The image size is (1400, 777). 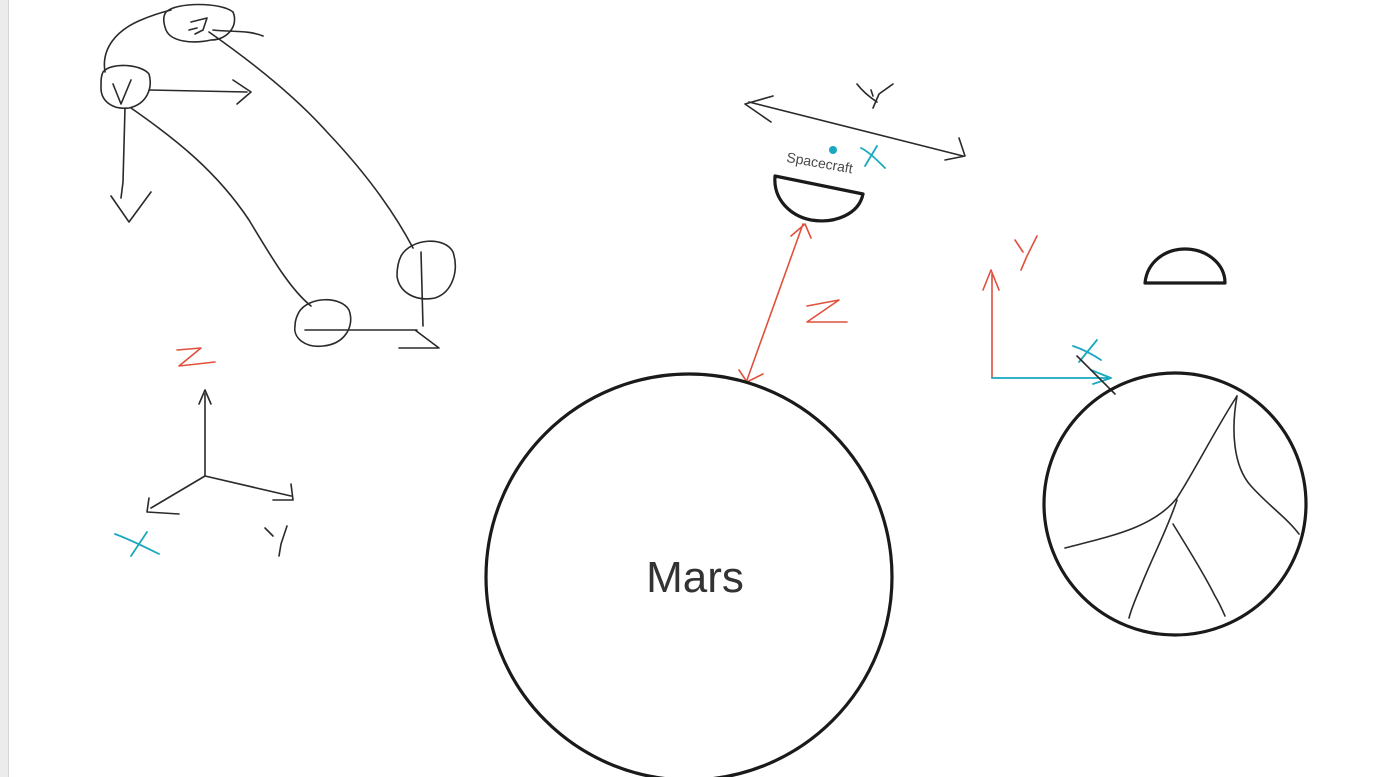 I want to click on spacecraft-z-arrow, so click(x=775, y=303).